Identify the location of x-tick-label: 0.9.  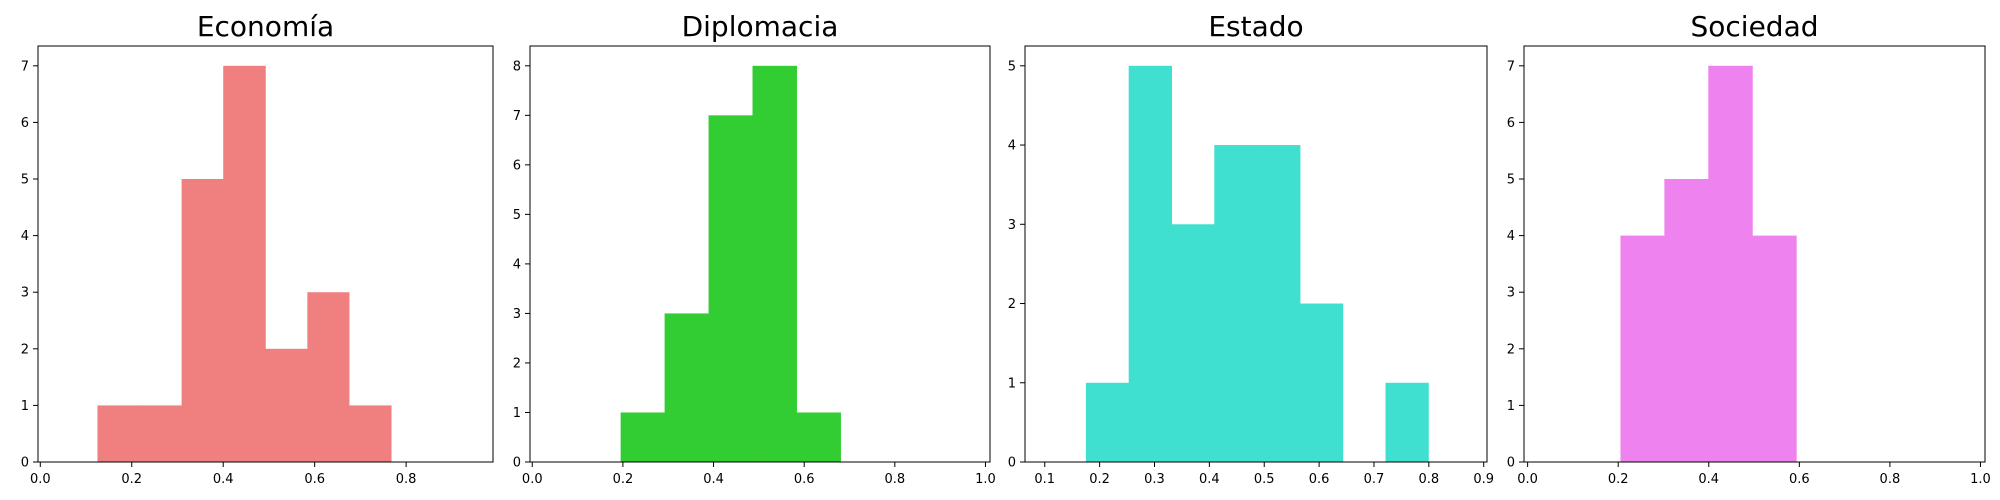
(1483, 479).